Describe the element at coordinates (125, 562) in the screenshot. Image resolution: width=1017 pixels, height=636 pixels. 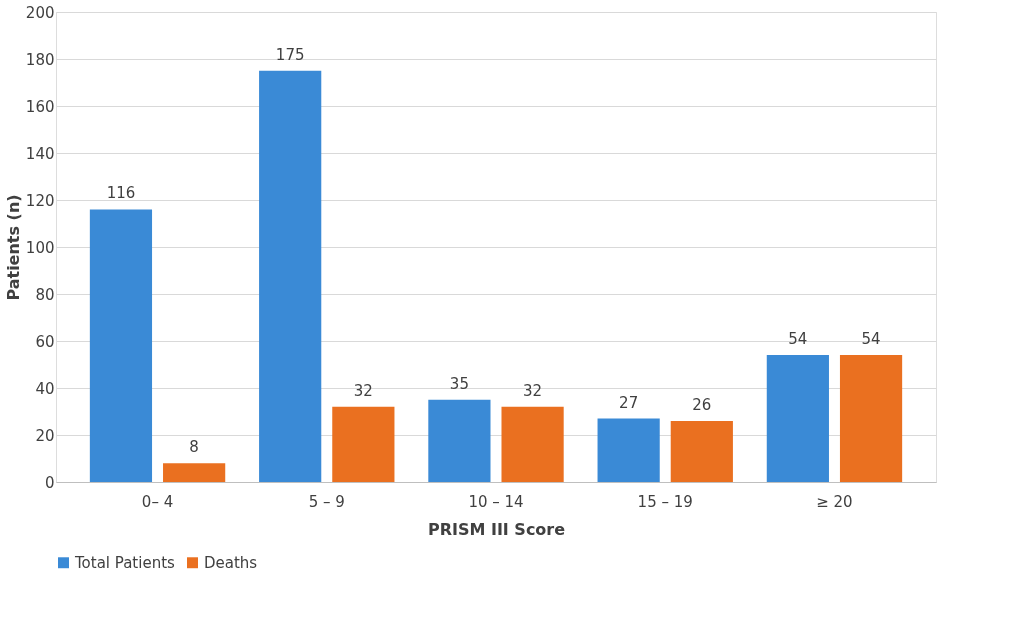
I see `legend-label: Total Patients` at that location.